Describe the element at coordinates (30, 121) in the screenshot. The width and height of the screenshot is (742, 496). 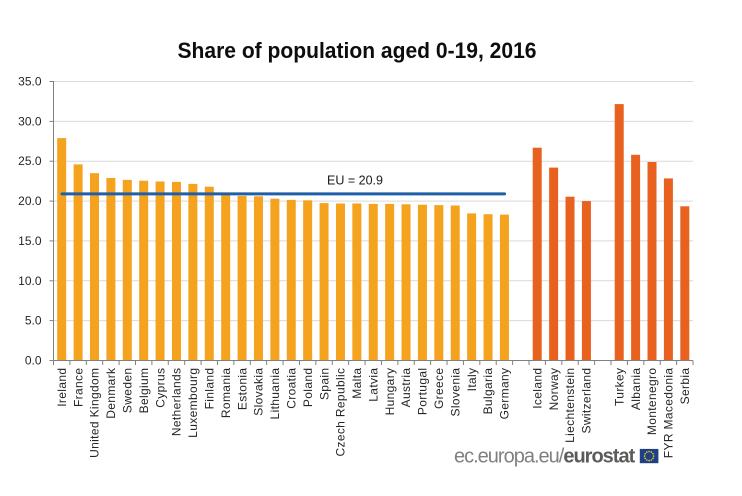
I see `svg-text: 30.0` at that location.